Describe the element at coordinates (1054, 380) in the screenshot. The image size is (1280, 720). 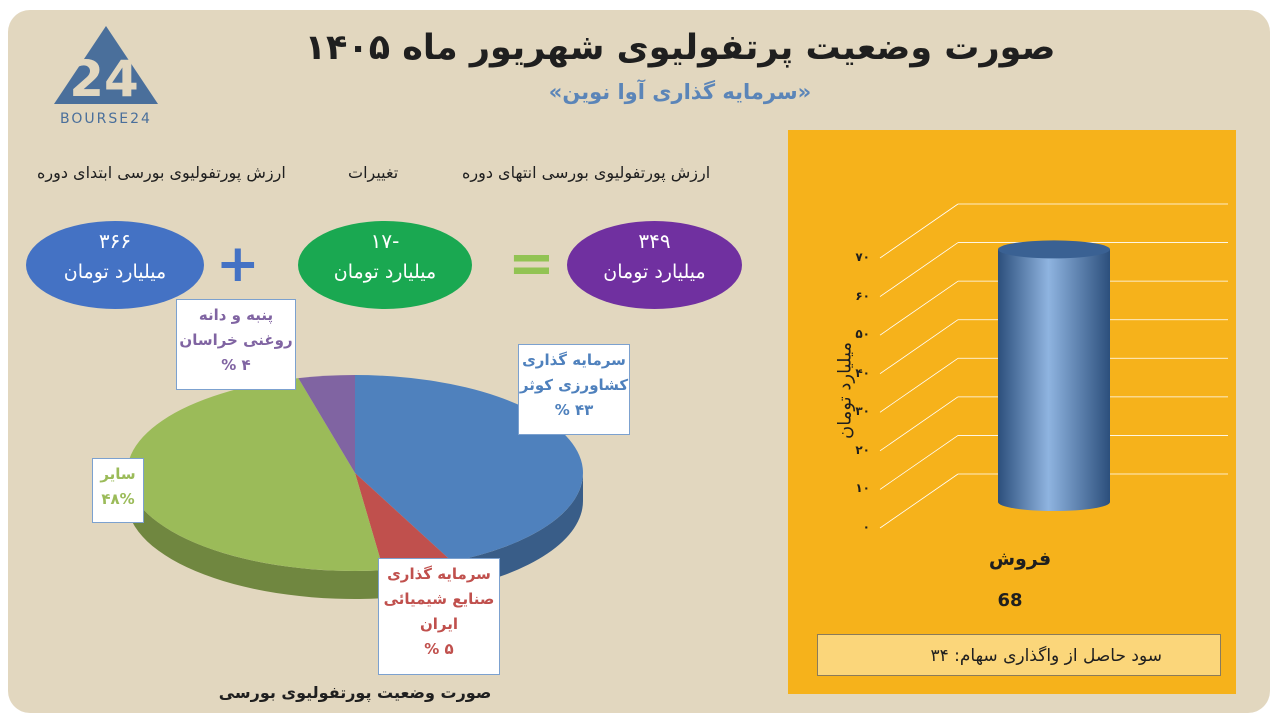
I see `bar-cylinder` at that location.